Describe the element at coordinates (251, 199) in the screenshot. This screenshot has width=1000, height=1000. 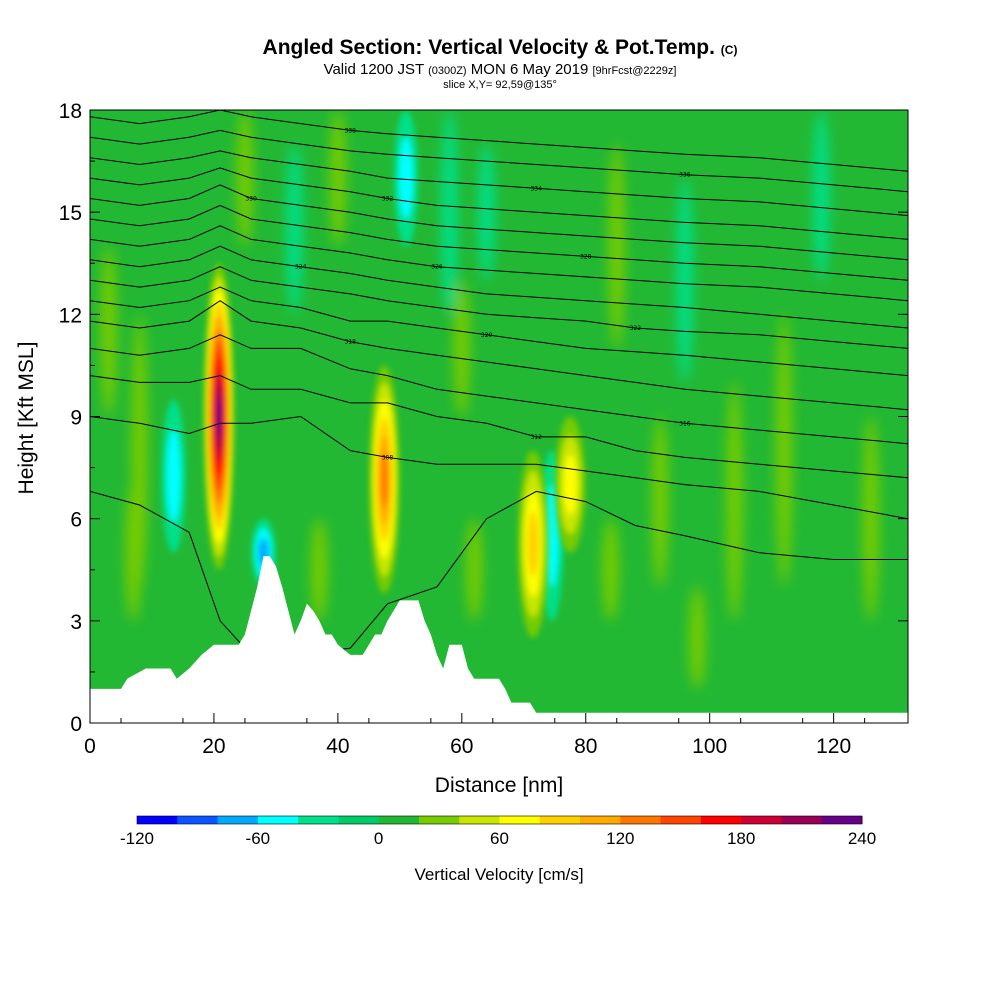
I see `contour-label: 330` at that location.